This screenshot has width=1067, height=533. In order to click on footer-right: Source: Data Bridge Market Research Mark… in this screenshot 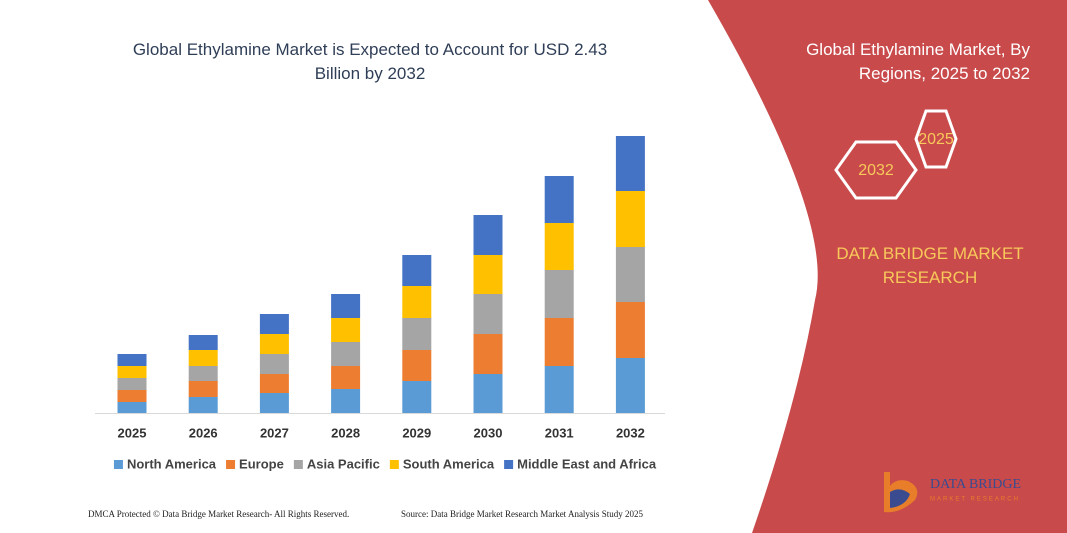, I will do `click(522, 514)`.